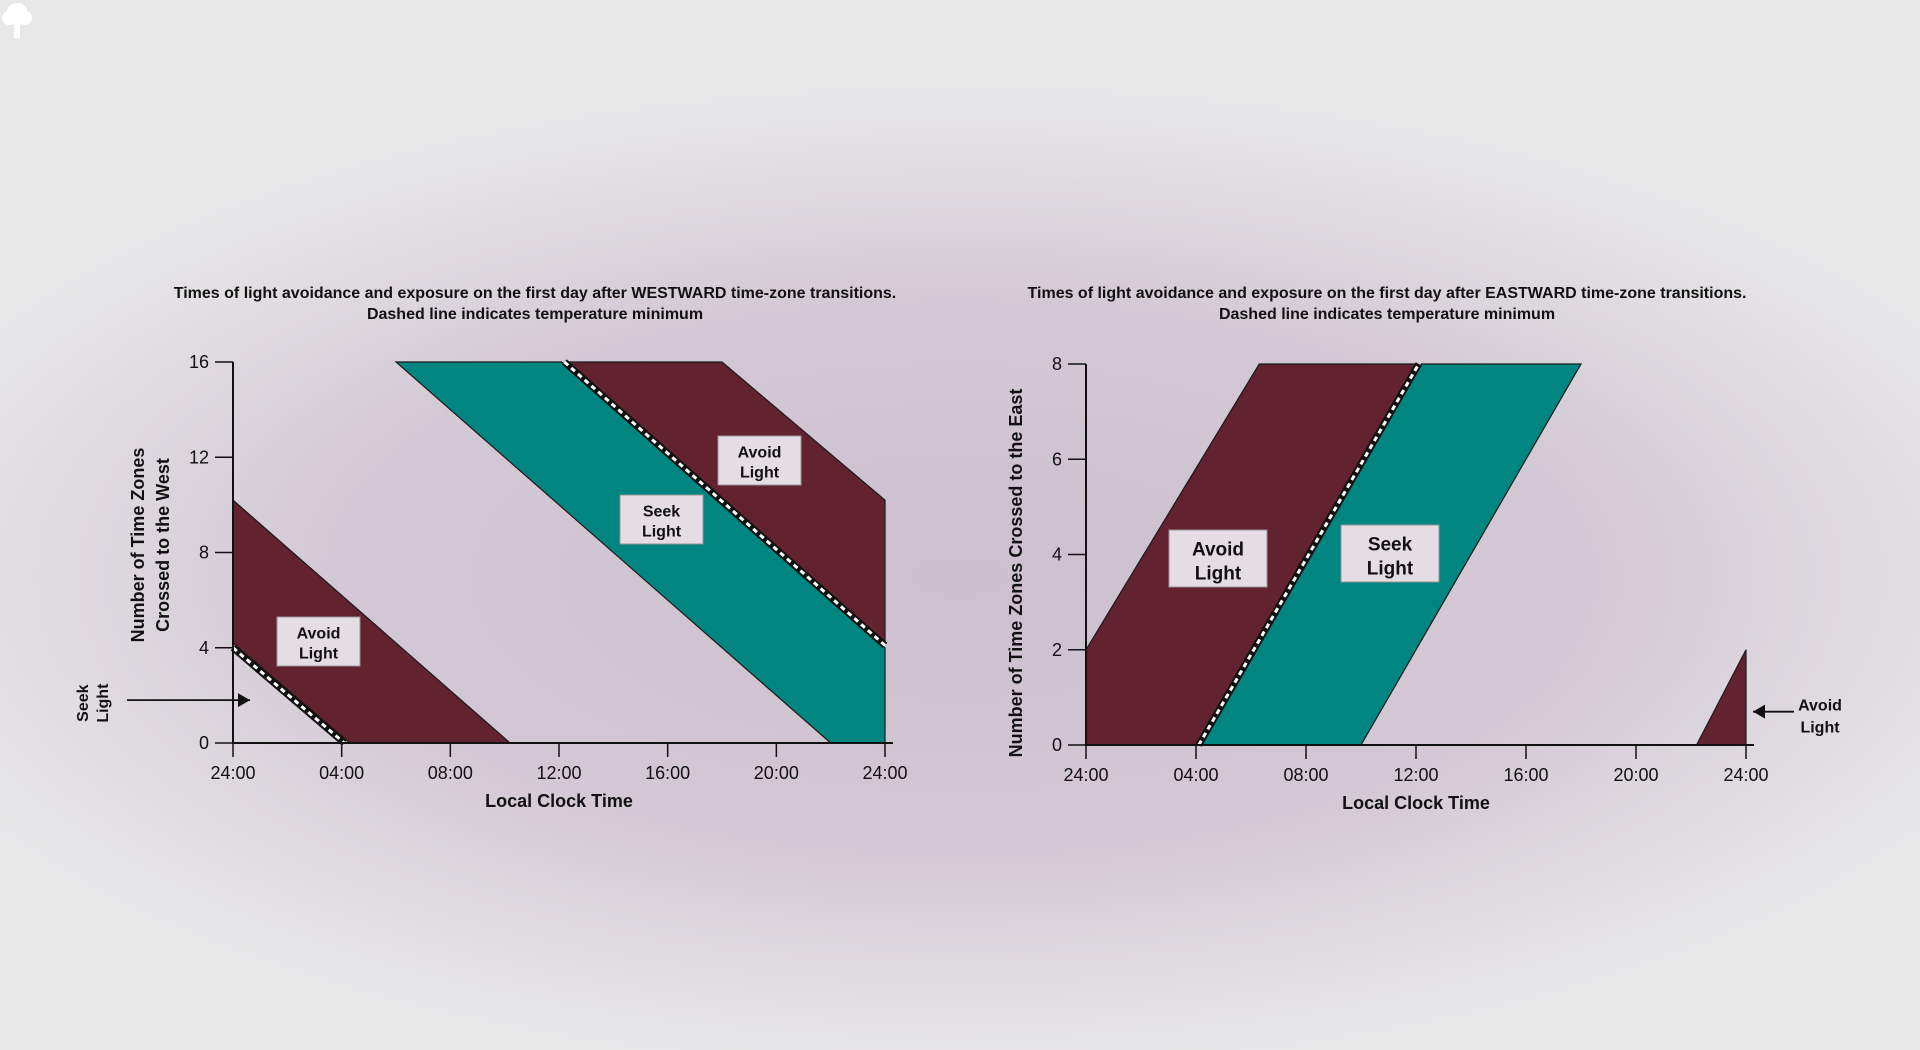  What do you see at coordinates (244, 700) in the screenshot?
I see `arrow-right-icon` at bounding box center [244, 700].